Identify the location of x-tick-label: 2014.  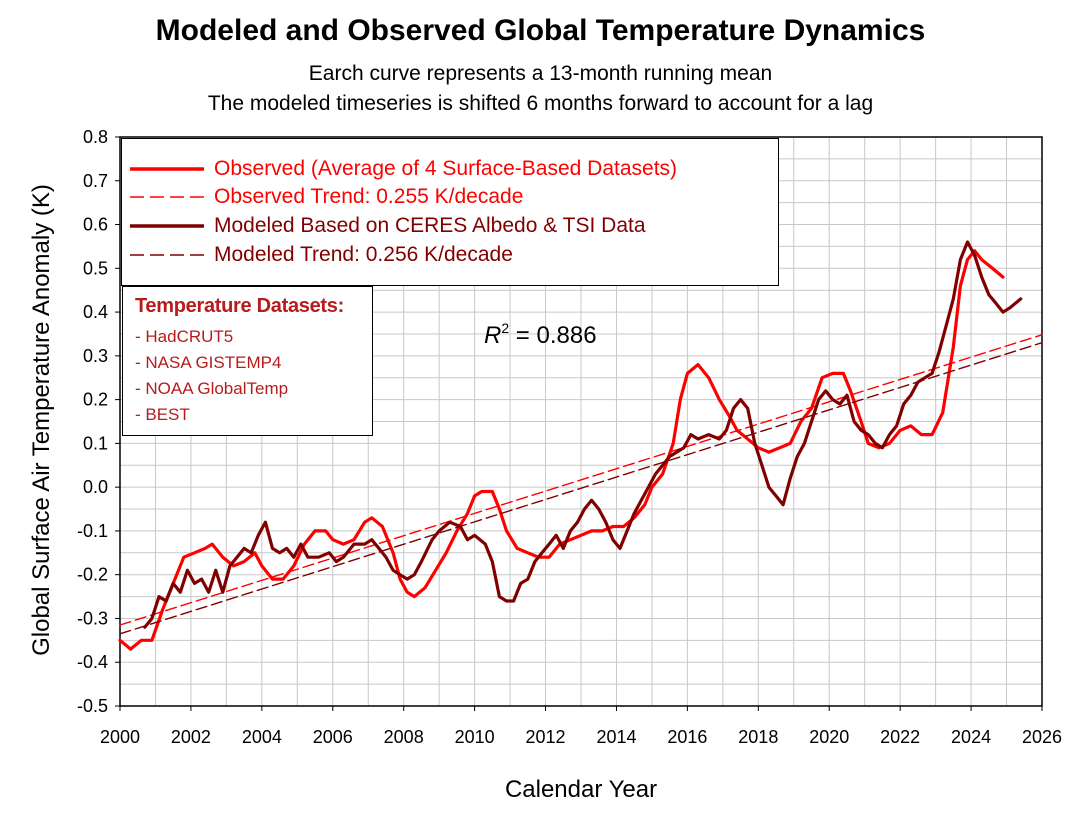
(616, 737).